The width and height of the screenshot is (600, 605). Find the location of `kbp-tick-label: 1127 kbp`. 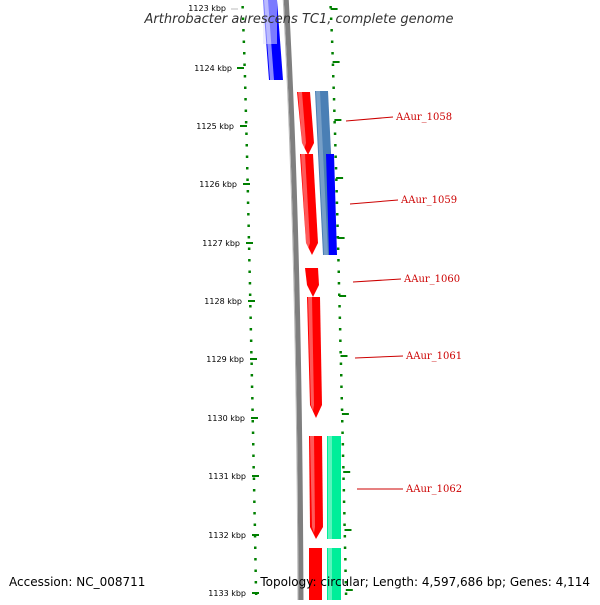

kbp-tick-label: 1127 kbp is located at coordinates (221, 243).